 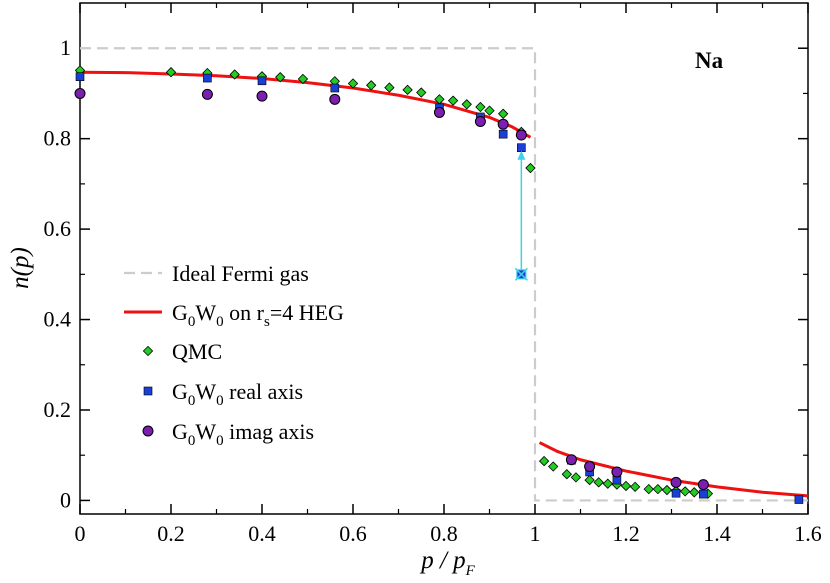 I want to click on y-tick-label: 0, so click(x=65, y=499).